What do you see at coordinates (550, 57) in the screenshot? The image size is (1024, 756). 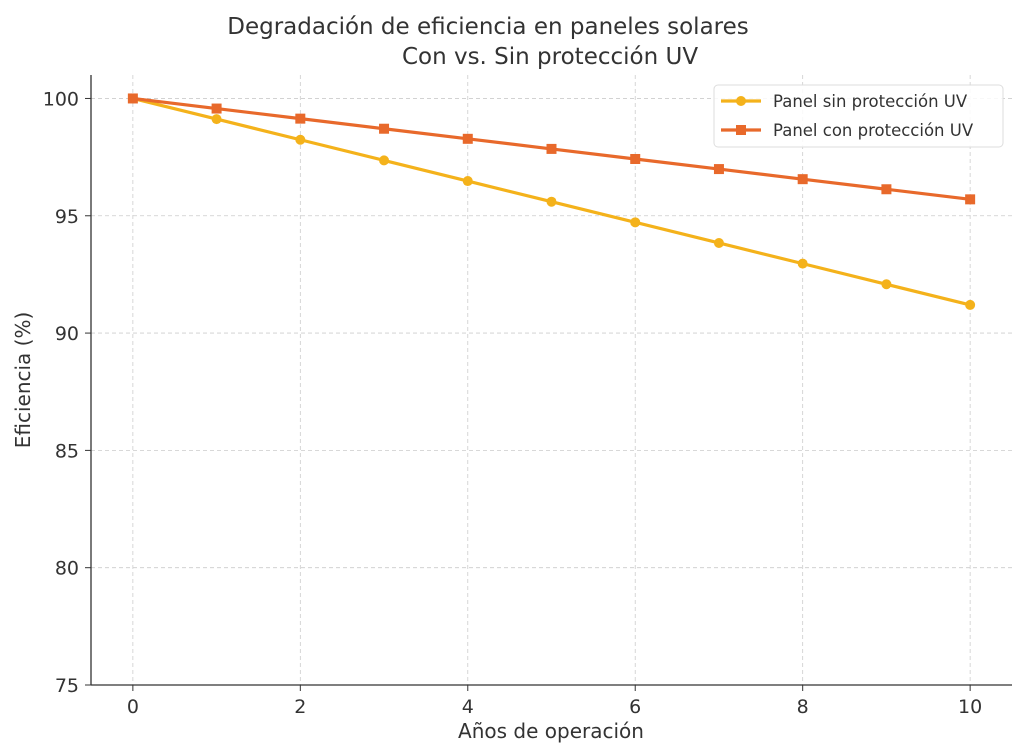 I see `chart-subtitle: Con vs. Sin protección UV` at bounding box center [550, 57].